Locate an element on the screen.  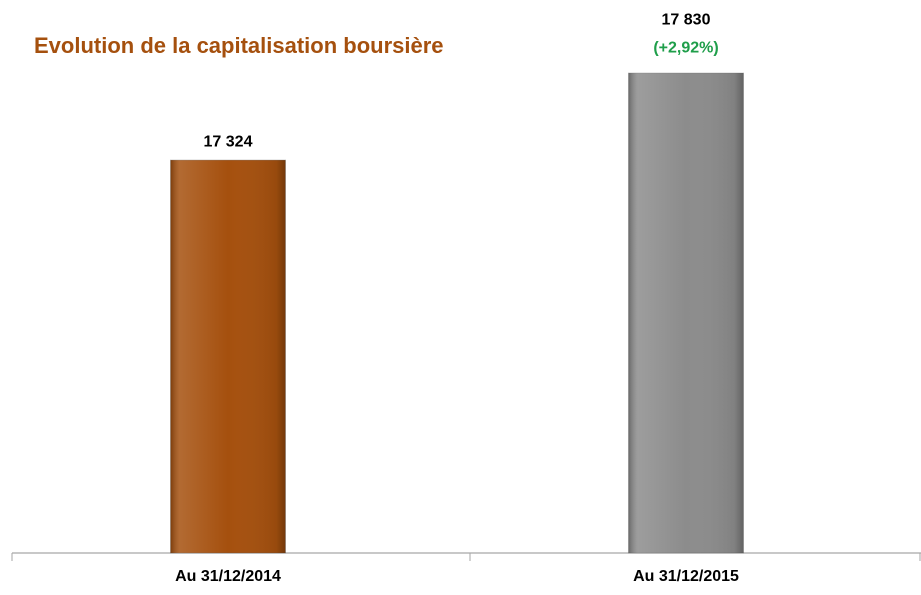
data-label: 17 324 is located at coordinates (228, 141).